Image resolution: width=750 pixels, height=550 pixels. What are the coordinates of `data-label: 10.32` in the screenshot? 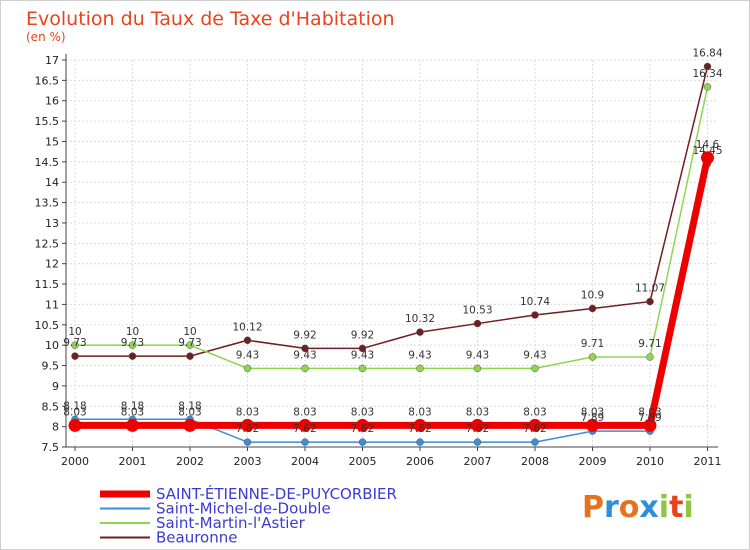 It's located at (420, 319).